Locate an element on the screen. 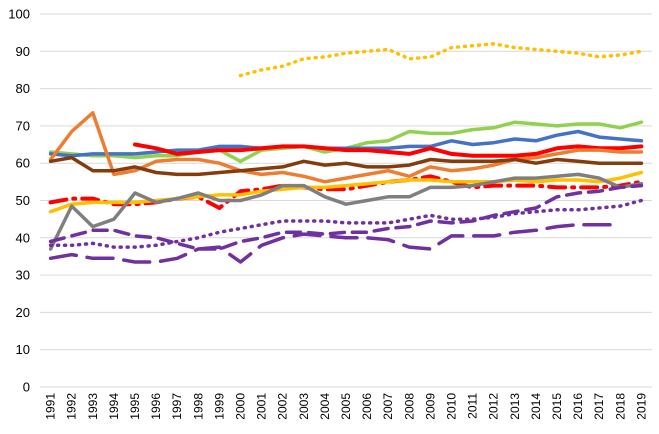  x-tick-label: 1999 is located at coordinates (219, 406).